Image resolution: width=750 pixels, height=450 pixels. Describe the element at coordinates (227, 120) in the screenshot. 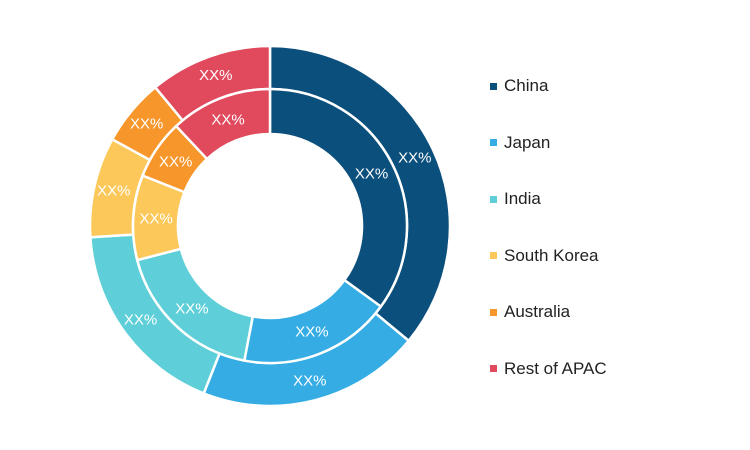

I see `inner-ring-label-rest-of-apac: XX%` at that location.